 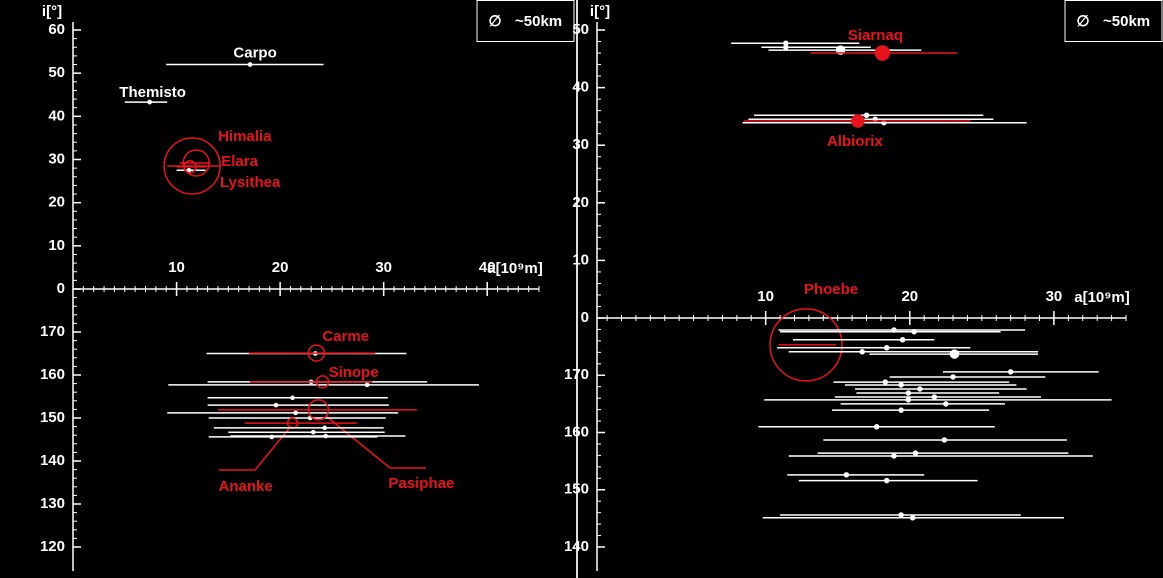 I want to click on moon-label: Carme, so click(x=345, y=336).